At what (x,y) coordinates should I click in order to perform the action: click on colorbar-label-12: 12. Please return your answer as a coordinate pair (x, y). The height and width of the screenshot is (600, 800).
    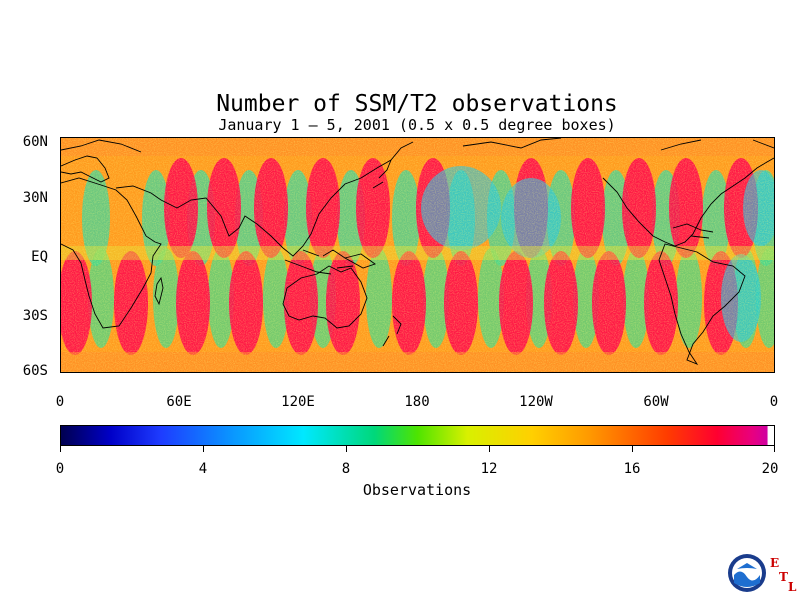
    Looking at the image, I should click on (489, 469).